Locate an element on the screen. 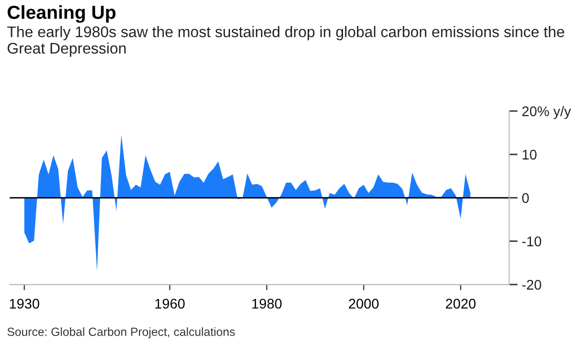 This screenshot has width=574, height=347. source-note: Source: Global Carbon Project, calculations is located at coordinates (121, 332).